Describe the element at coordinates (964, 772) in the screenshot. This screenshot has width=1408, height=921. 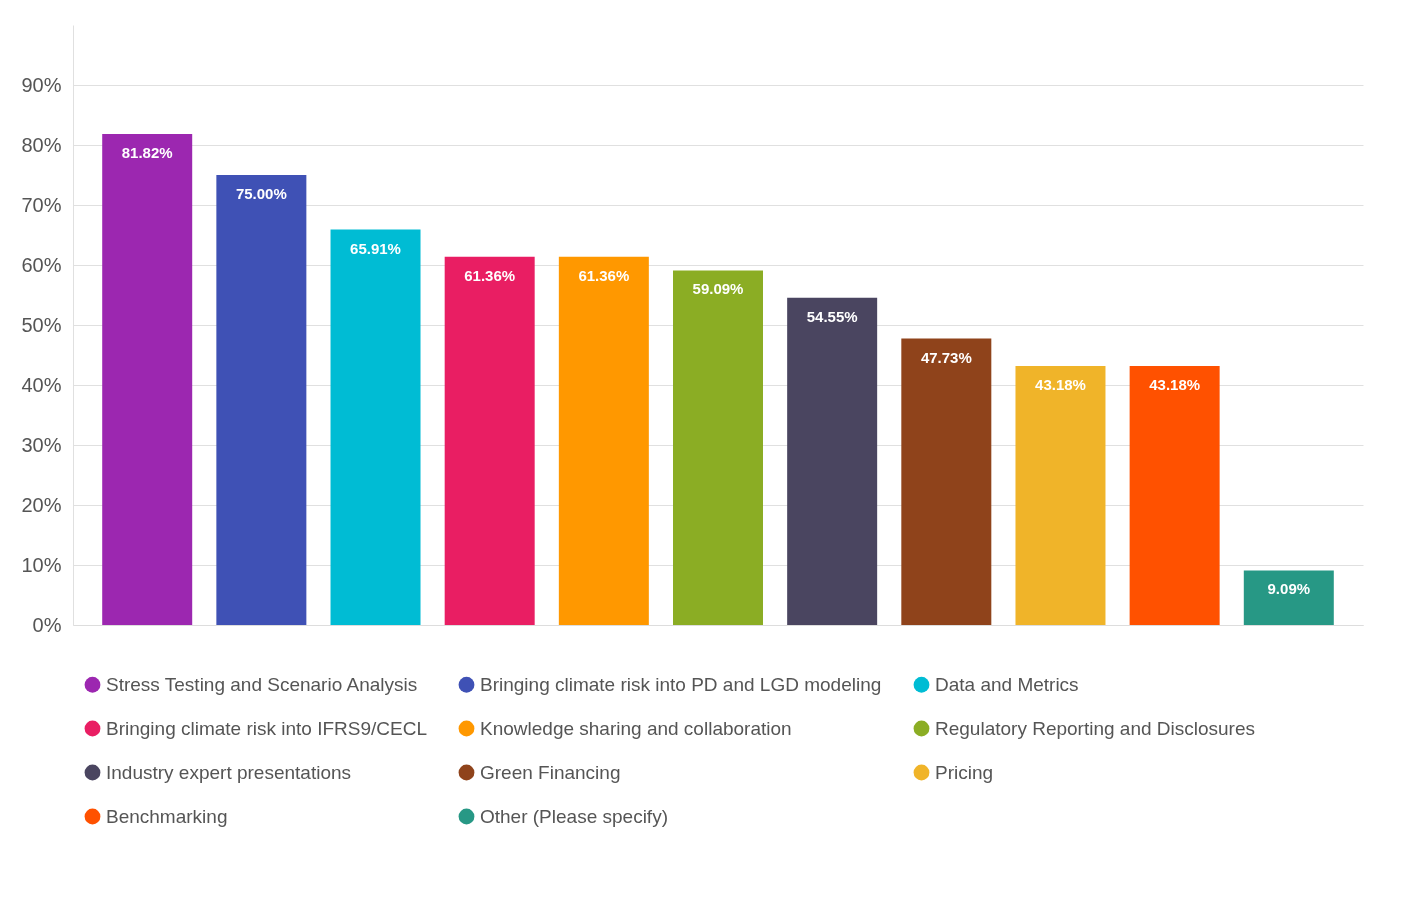
I see `legend-label: Pricing` at that location.